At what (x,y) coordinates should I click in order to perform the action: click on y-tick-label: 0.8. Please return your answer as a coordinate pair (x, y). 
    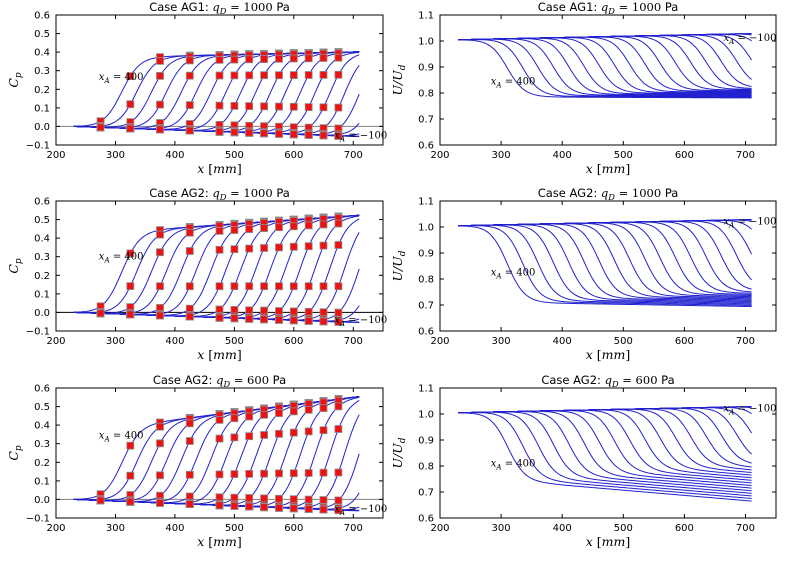
    Looking at the image, I should click on (426, 280).